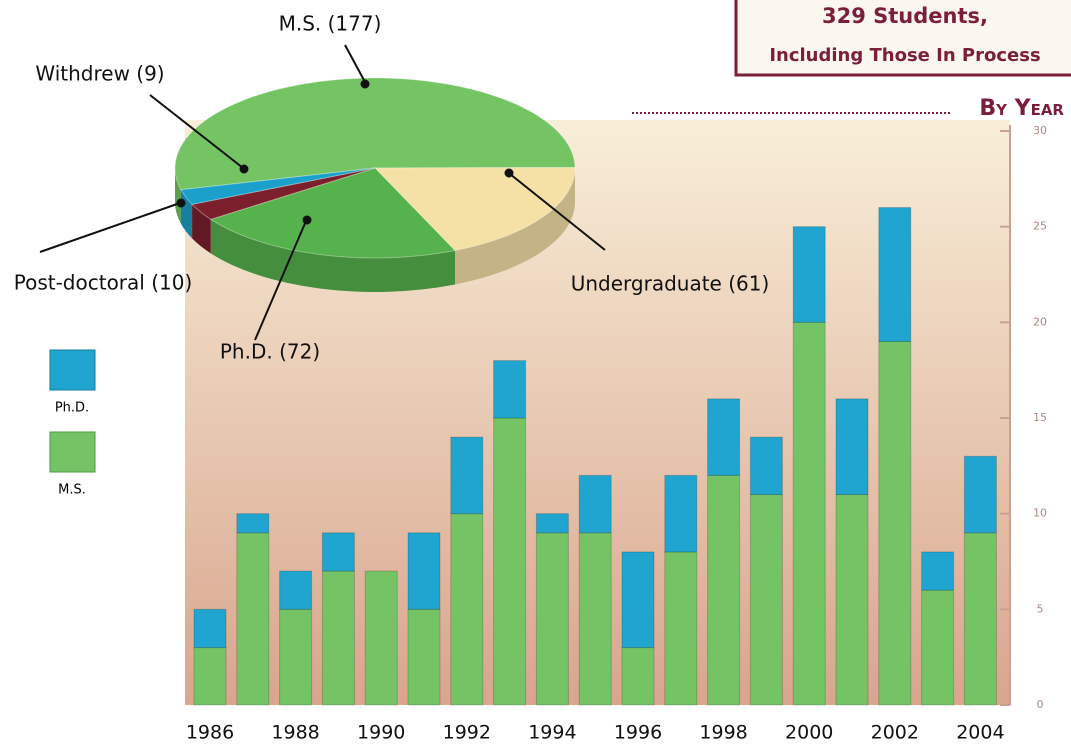 Image resolution: width=1071 pixels, height=753 pixels. I want to click on pie-label: Undergraduate (61), so click(670, 284).